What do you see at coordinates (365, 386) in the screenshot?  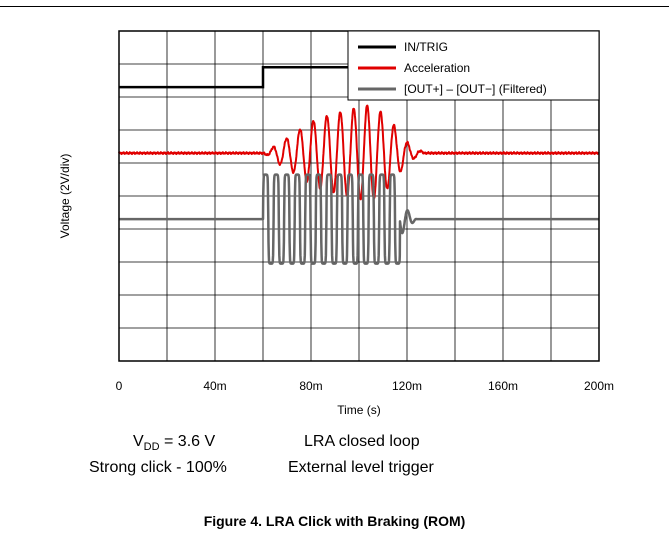 I see `x-tick-labels: 0 40m 80m 120m 160m 200m` at bounding box center [365, 386].